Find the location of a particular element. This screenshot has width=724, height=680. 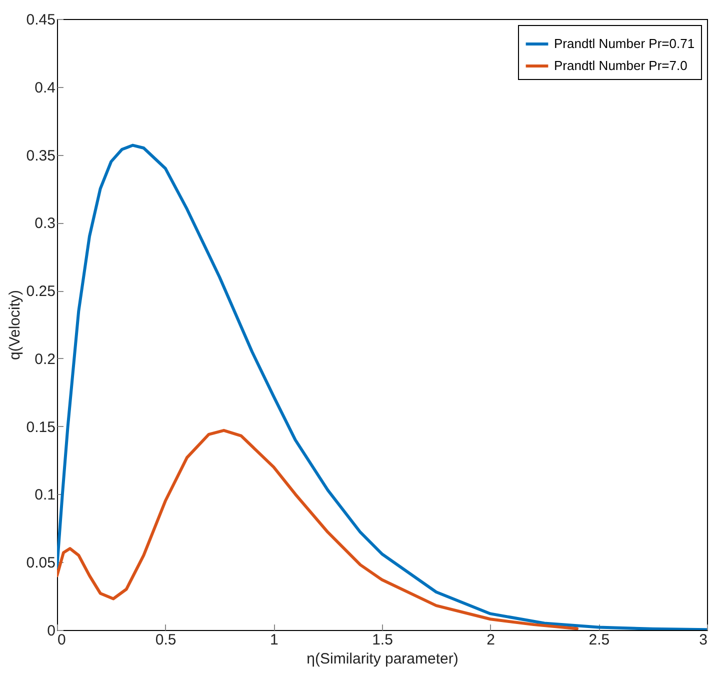

legend-label: Prandtl Number Pr=7.0 is located at coordinates (621, 65).